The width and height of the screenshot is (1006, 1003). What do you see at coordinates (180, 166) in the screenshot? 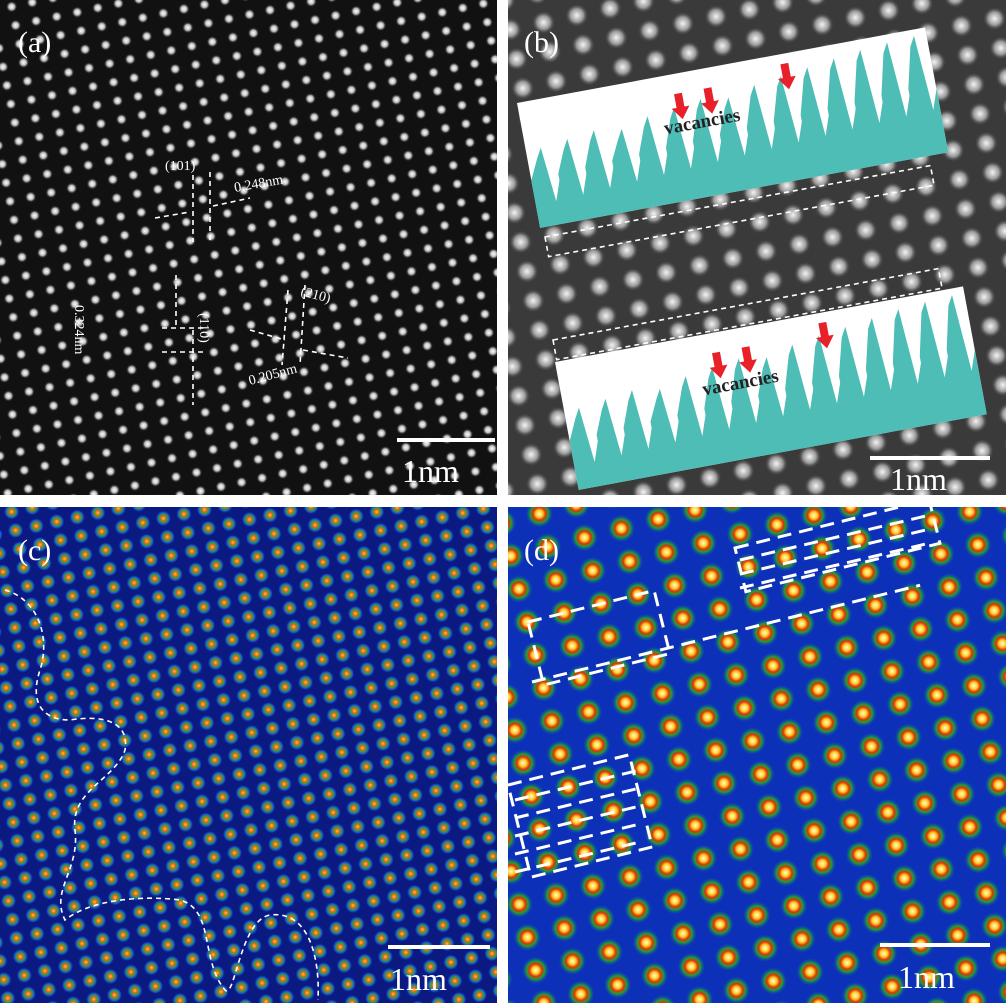
I see `plane-label: (101)` at bounding box center [180, 166].